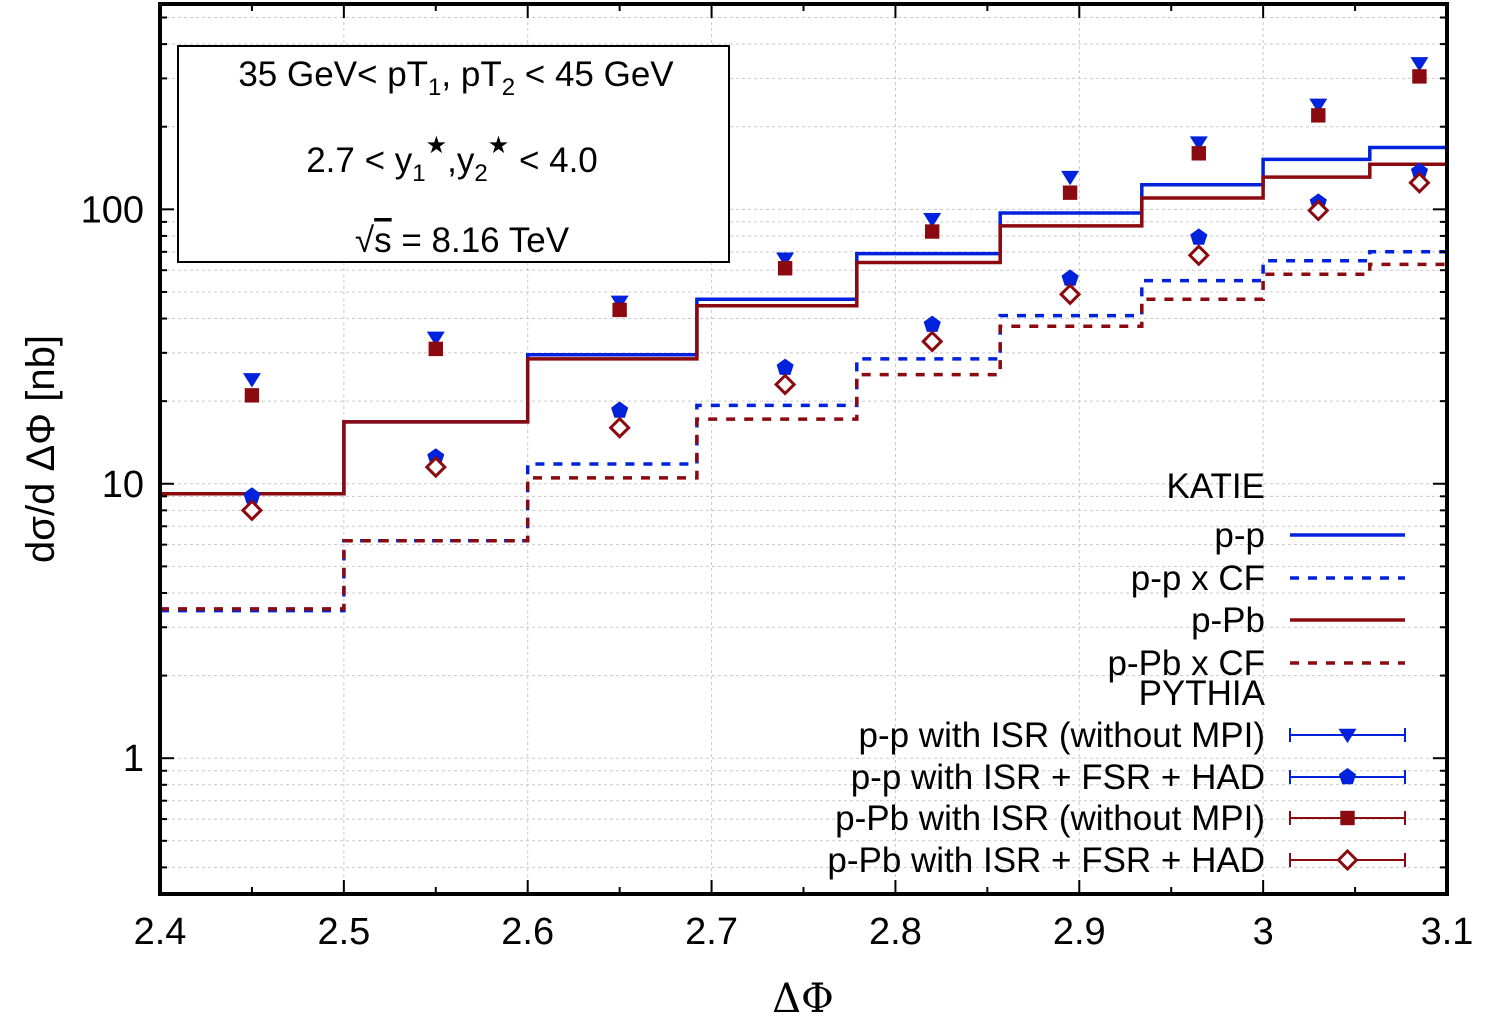 Image resolution: width=1492 pixels, height=1017 pixels. I want to click on legend-label: p-Pb with ISR (without MPI), so click(1050, 818).